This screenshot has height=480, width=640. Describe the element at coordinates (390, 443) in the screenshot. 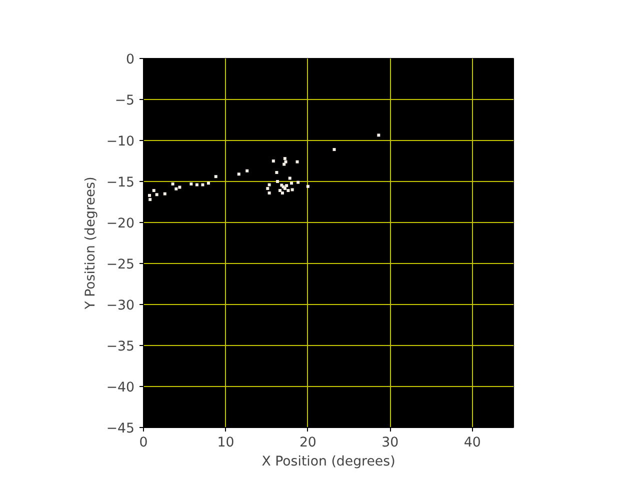

I see `x-tick-label: 30` at that location.